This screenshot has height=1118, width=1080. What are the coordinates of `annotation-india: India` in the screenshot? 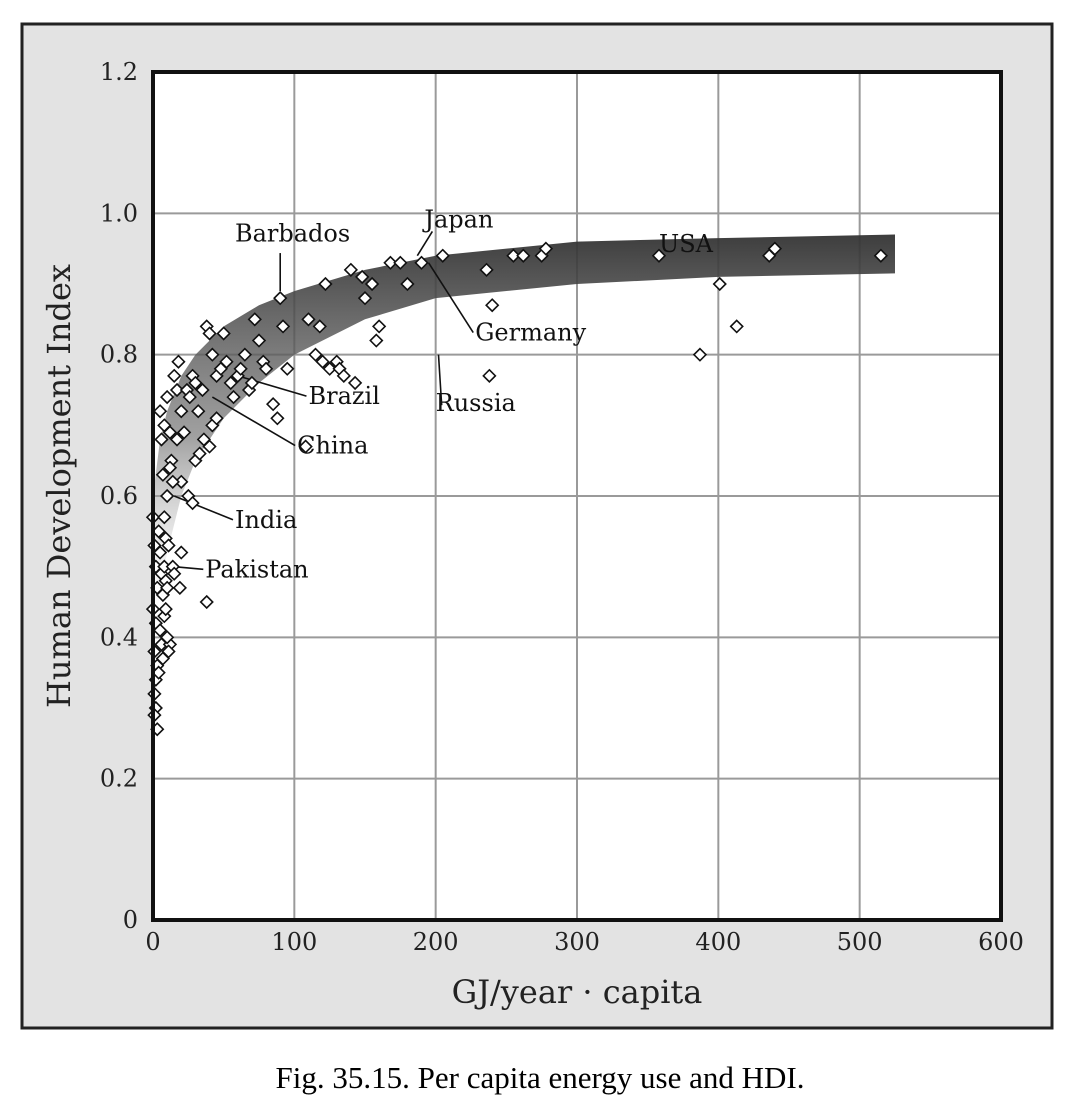 It's located at (266, 520).